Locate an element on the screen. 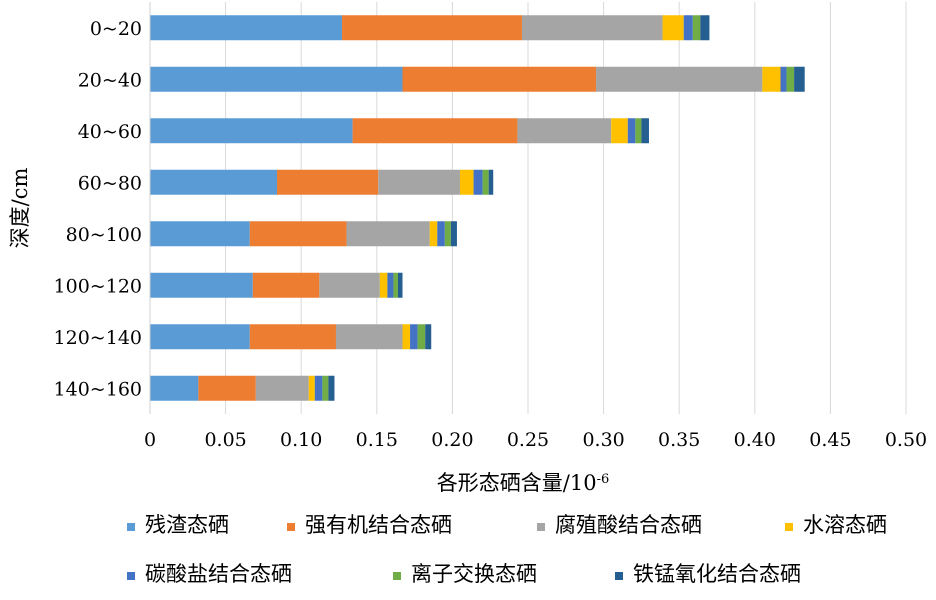 The height and width of the screenshot is (600, 936). legend-label: 腐殖酸结合态硒 is located at coordinates (628, 525).